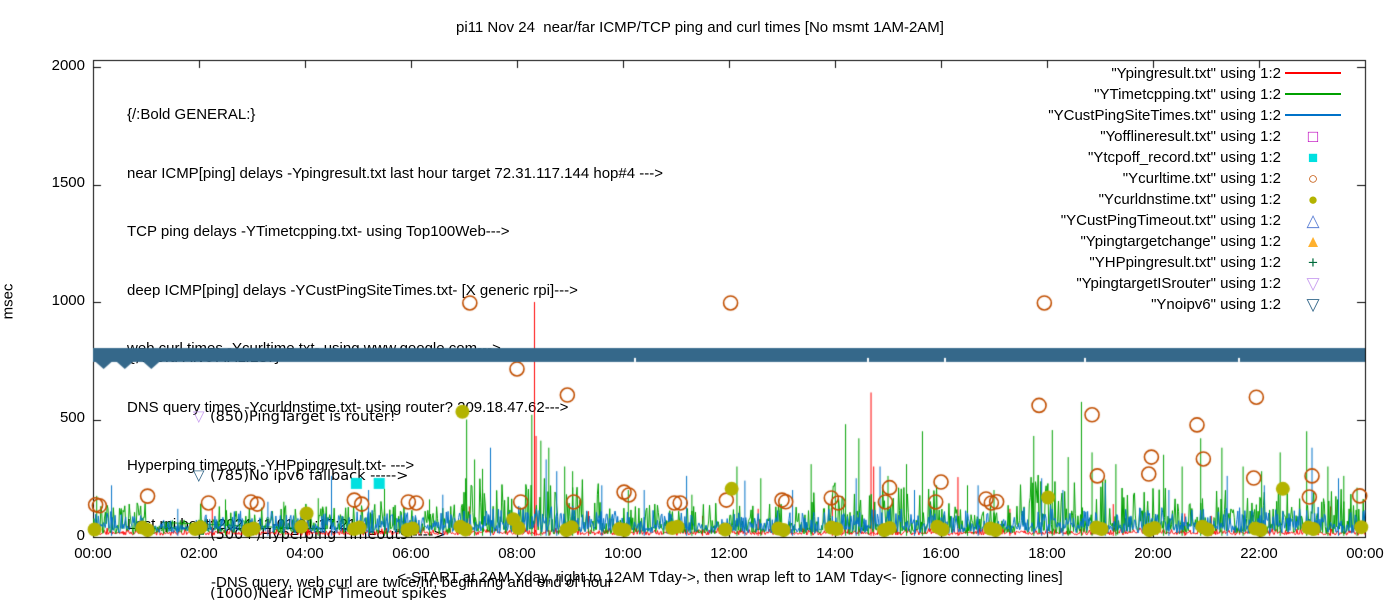 This screenshot has height=600, width=1400. I want to click on anomaly-item: ▽ (785)No ipv6 fallback ----->, so click(287, 476).